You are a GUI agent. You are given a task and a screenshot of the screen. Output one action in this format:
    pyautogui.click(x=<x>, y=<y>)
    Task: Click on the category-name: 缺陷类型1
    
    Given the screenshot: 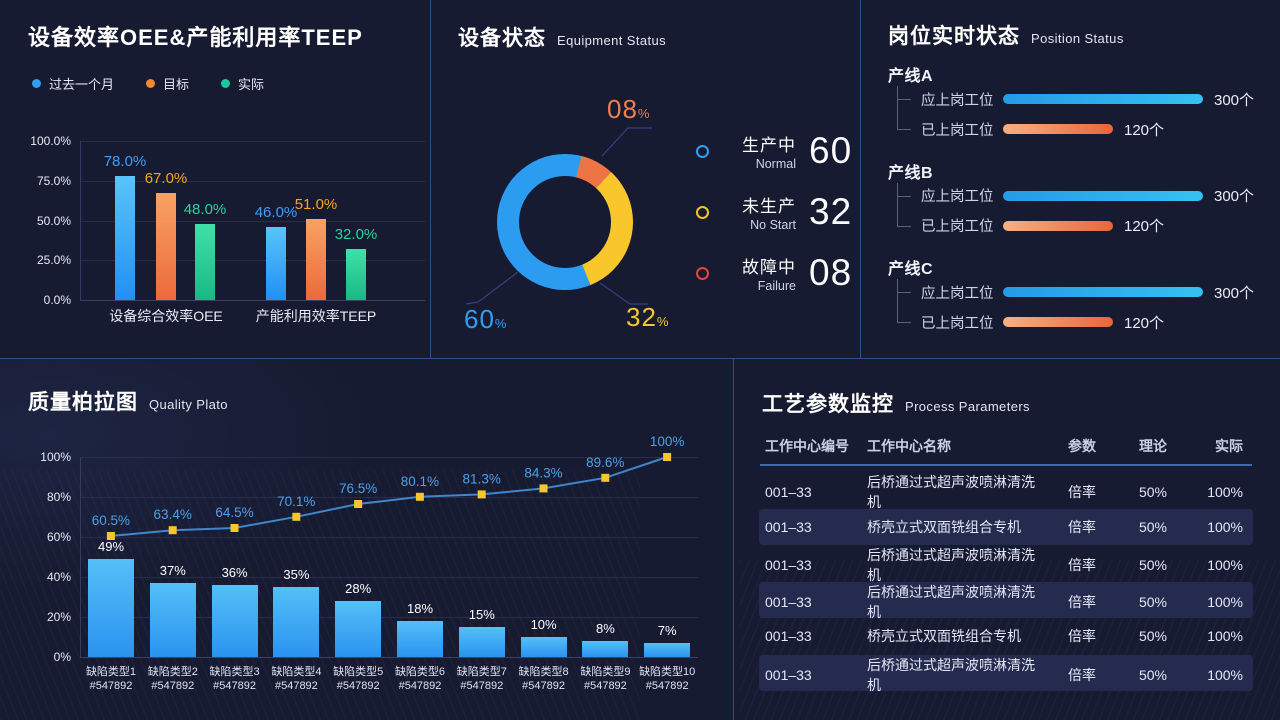 What is the action you would take?
    pyautogui.click(x=111, y=672)
    